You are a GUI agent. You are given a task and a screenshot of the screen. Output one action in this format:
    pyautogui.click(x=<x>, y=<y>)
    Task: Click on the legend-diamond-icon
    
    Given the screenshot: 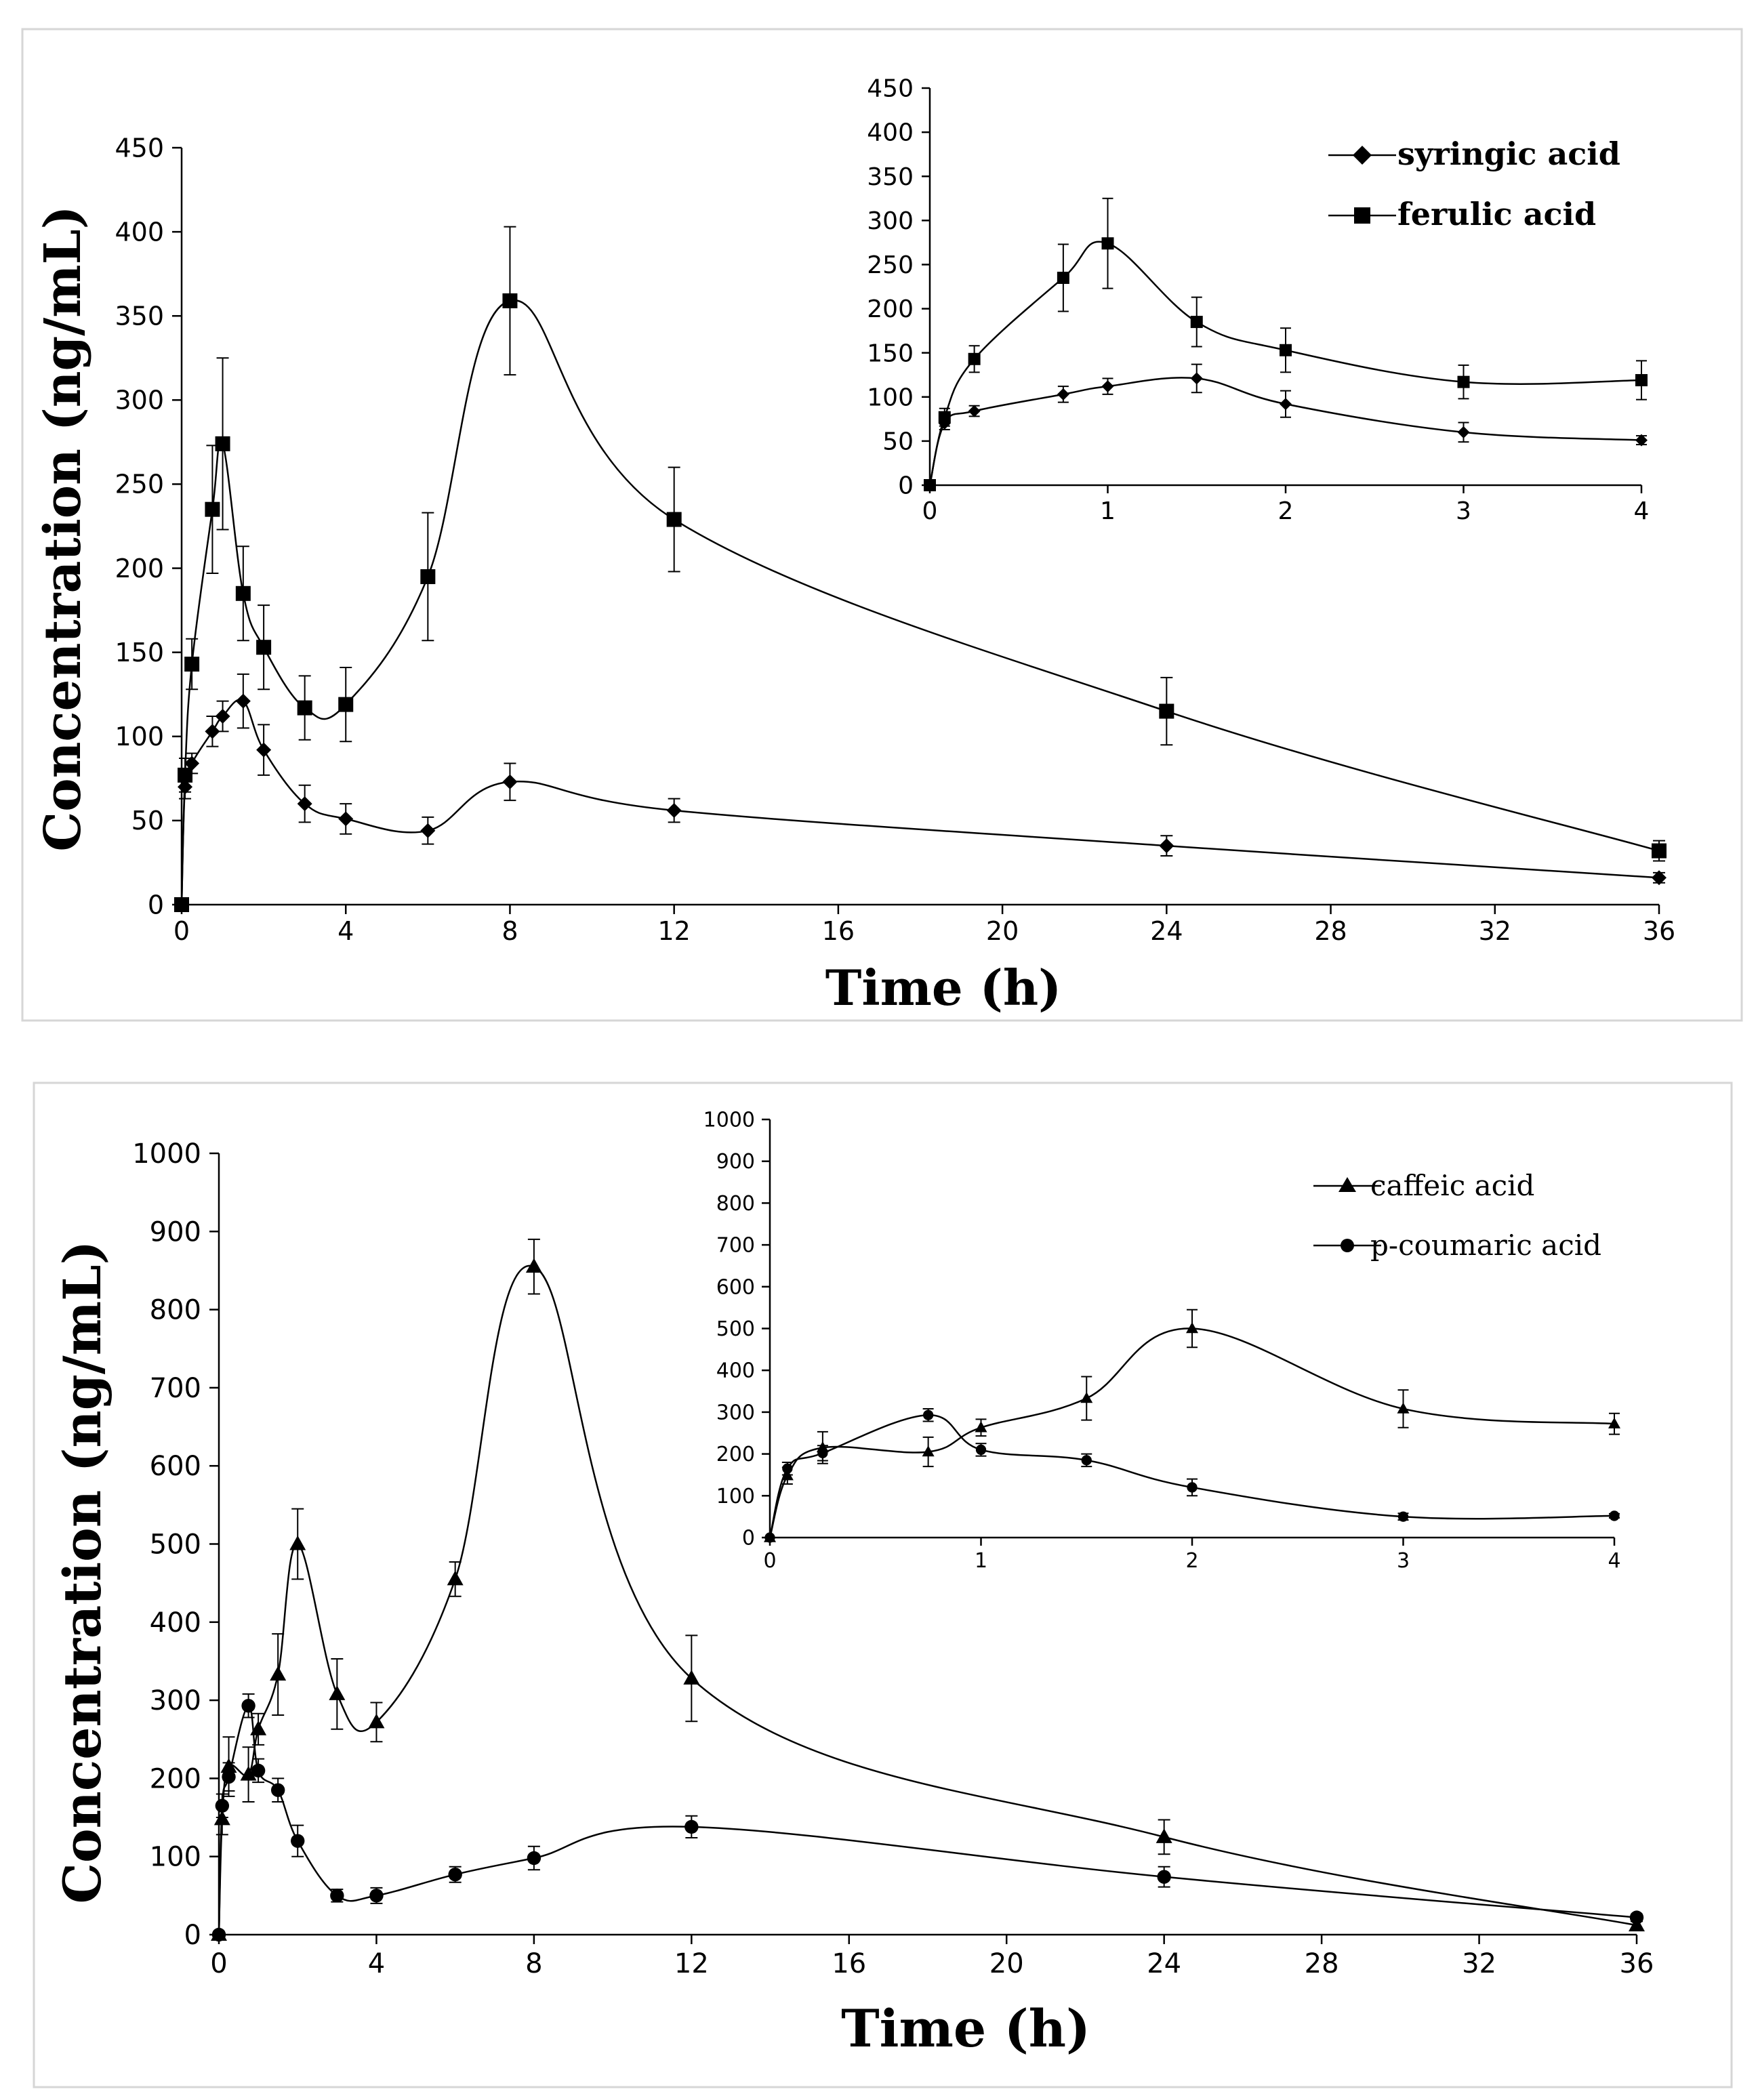 What is the action you would take?
    pyautogui.click(x=1362, y=155)
    